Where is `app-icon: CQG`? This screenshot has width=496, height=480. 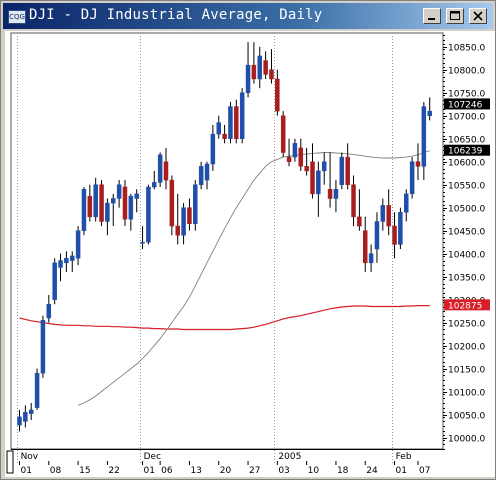 app-icon: CQG is located at coordinates (17, 17).